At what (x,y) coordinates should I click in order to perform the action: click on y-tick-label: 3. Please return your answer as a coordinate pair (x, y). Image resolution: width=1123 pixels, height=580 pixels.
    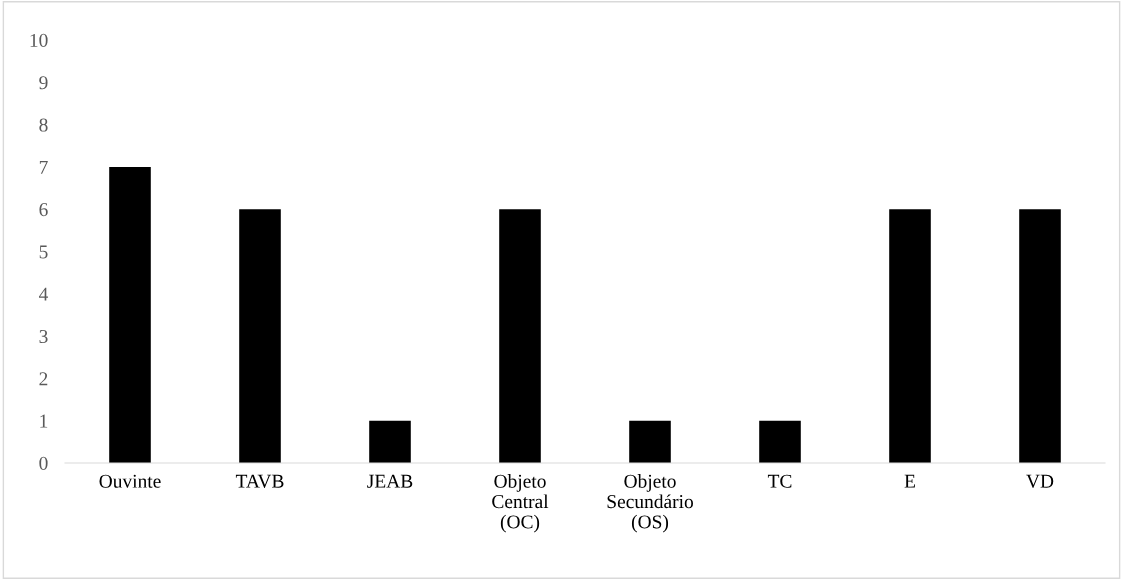
    Looking at the image, I should click on (43, 336).